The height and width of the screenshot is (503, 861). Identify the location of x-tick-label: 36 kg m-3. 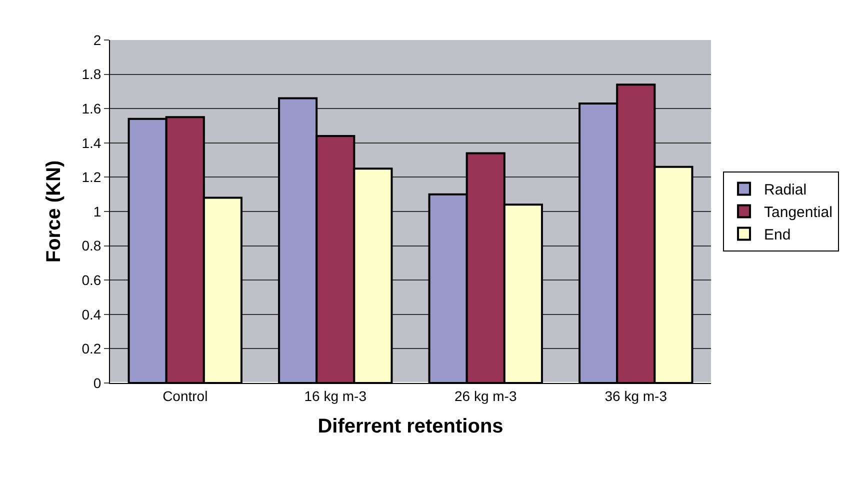
(636, 396).